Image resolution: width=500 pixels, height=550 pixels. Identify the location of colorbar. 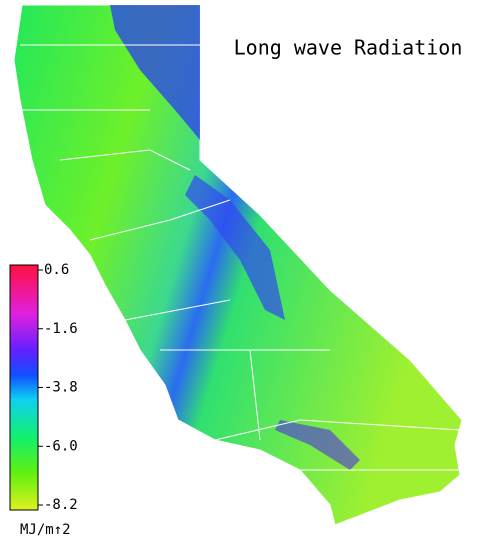
(24, 387).